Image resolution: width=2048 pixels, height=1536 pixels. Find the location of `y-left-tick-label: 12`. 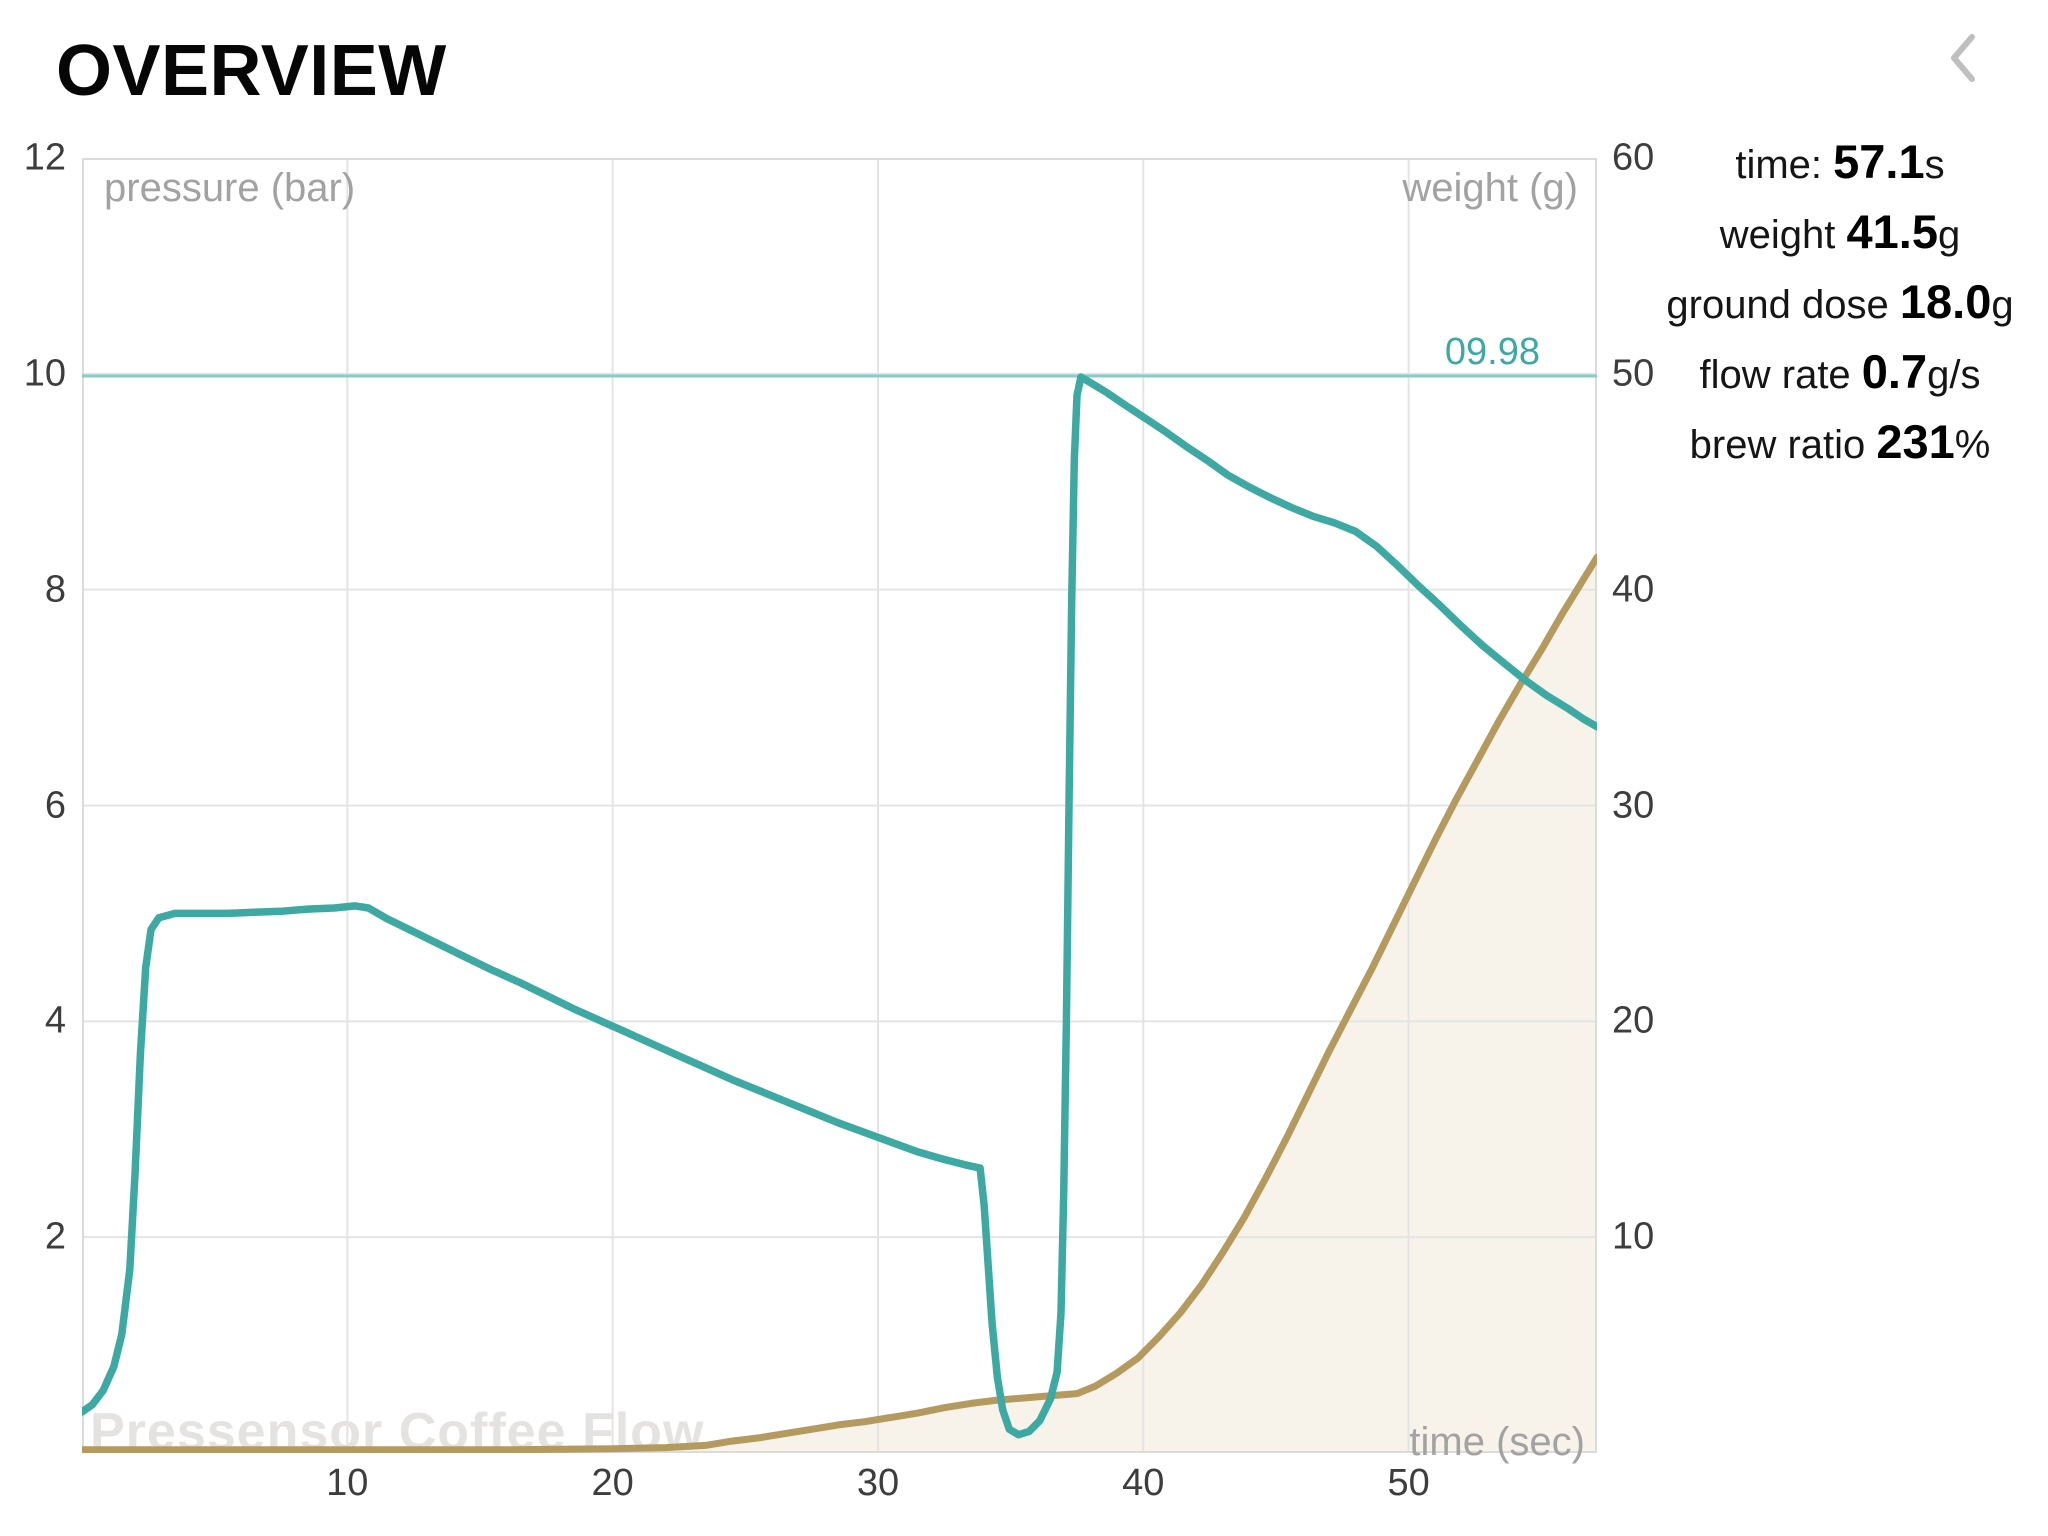

y-left-tick-label: 12 is located at coordinates (44, 157).